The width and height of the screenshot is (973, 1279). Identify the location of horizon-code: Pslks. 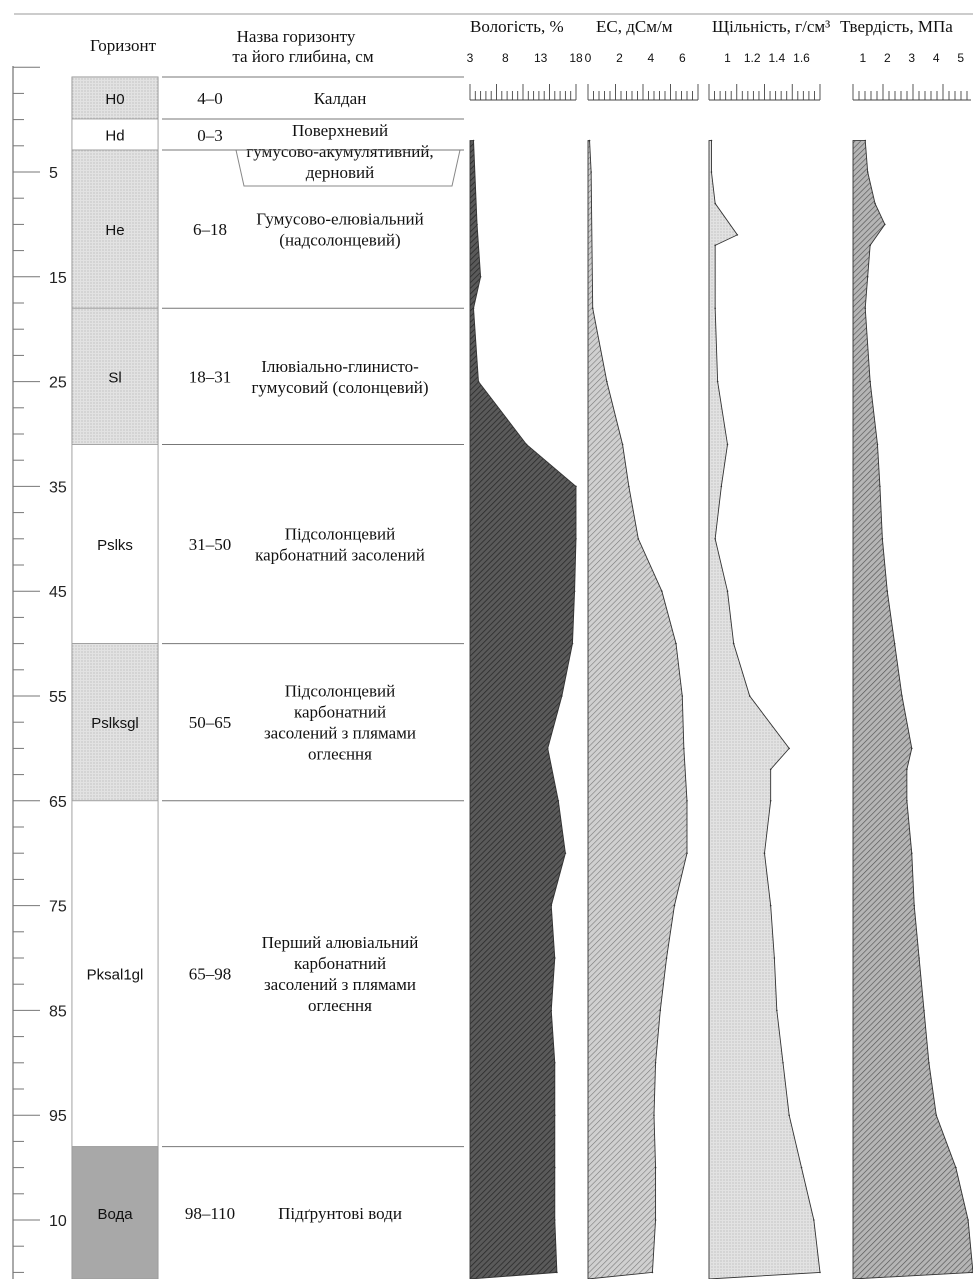
(115, 545).